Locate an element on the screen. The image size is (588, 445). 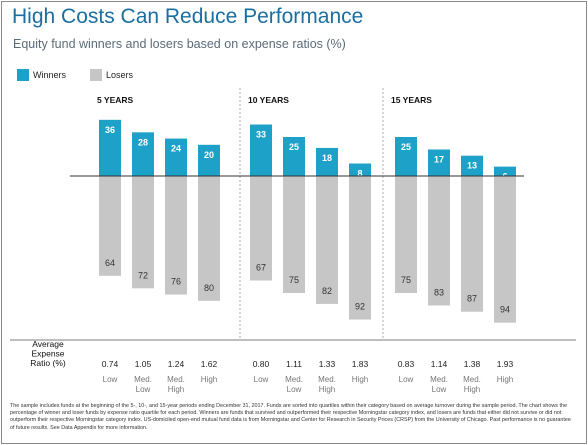
loser-value-label: 94 is located at coordinates (505, 310).